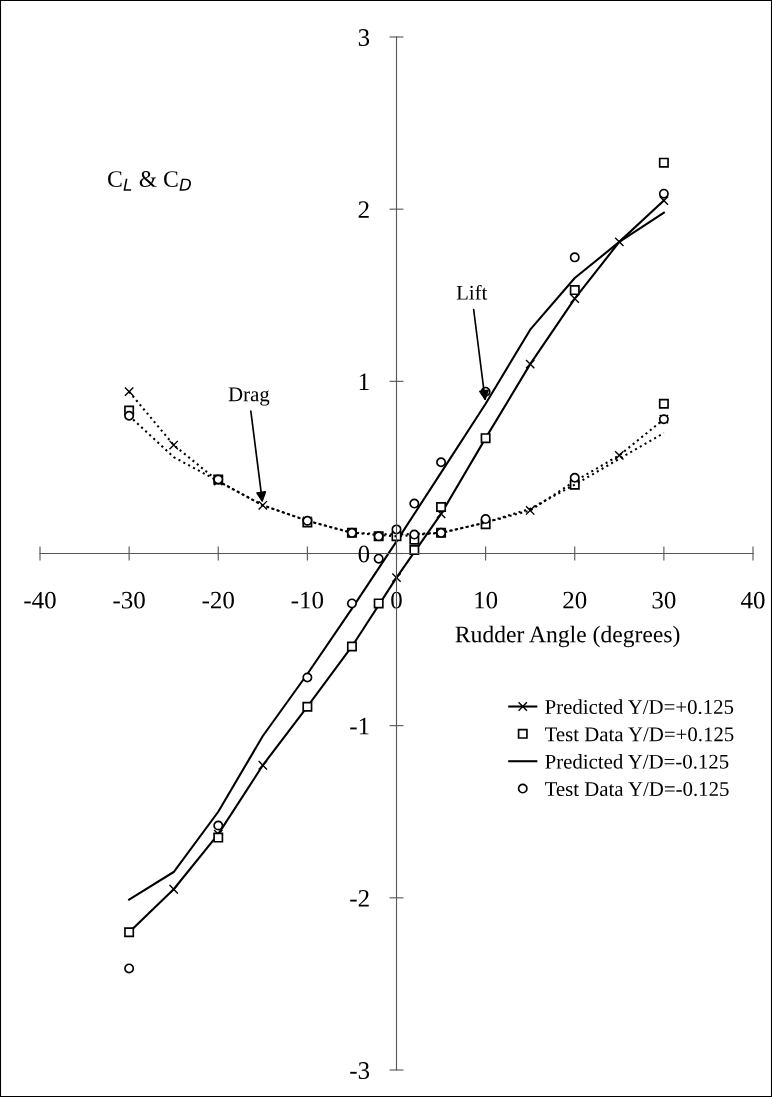 This screenshot has height=1097, width=772. Describe the element at coordinates (637, 789) in the screenshot. I see `legend-label: Test Data Y/D=-0.125` at that location.